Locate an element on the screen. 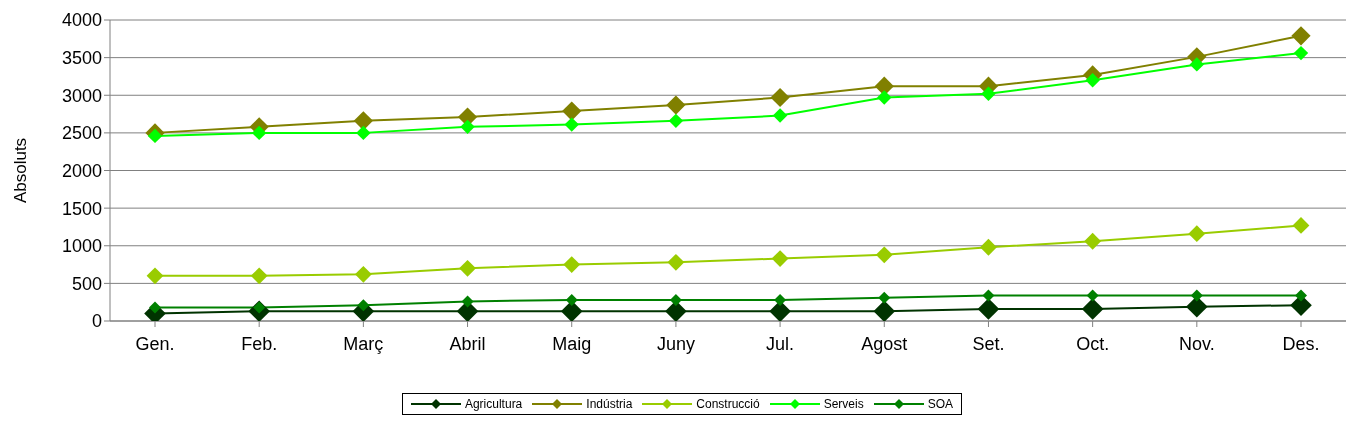 The image size is (1364, 428). x-tick-label: Nov. is located at coordinates (1196, 343).